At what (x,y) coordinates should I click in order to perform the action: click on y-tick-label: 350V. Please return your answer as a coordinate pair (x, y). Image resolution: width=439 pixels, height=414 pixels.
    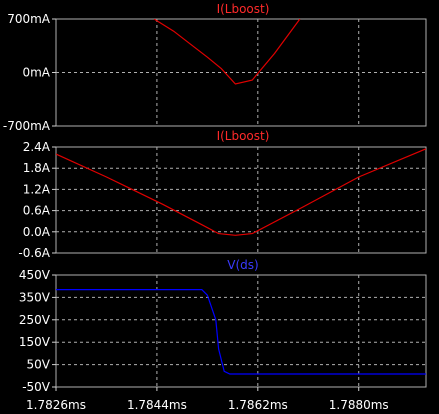
    Looking at the image, I should click on (35, 297).